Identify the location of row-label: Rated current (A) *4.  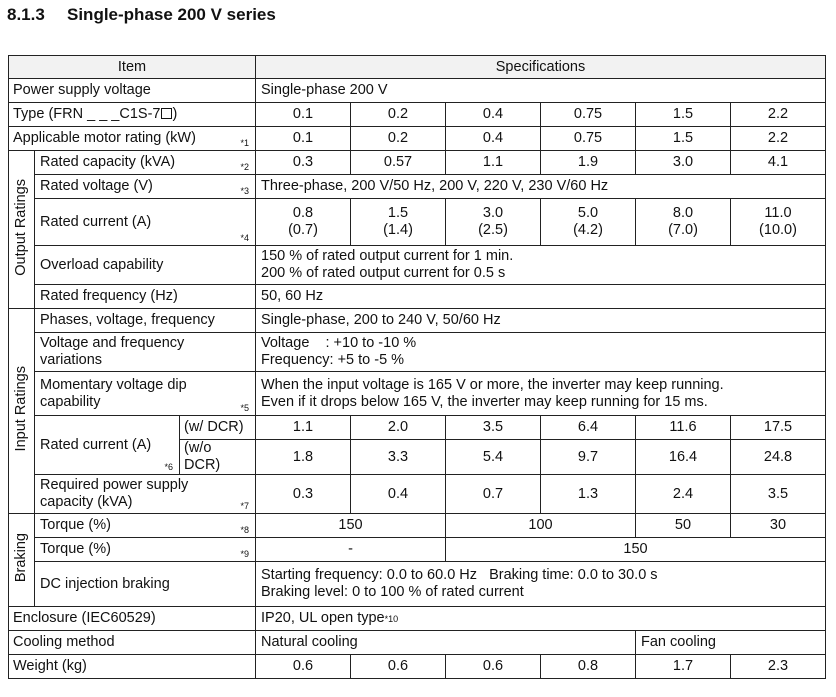
(145, 222).